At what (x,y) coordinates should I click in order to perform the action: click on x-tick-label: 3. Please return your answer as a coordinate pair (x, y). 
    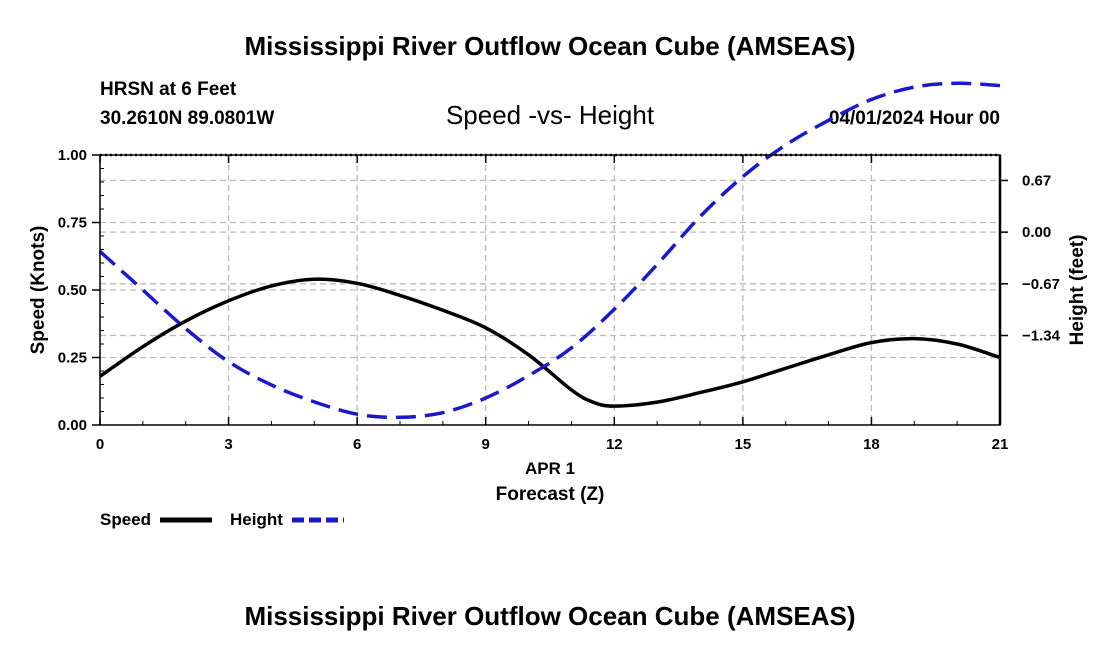
    Looking at the image, I should click on (228, 444).